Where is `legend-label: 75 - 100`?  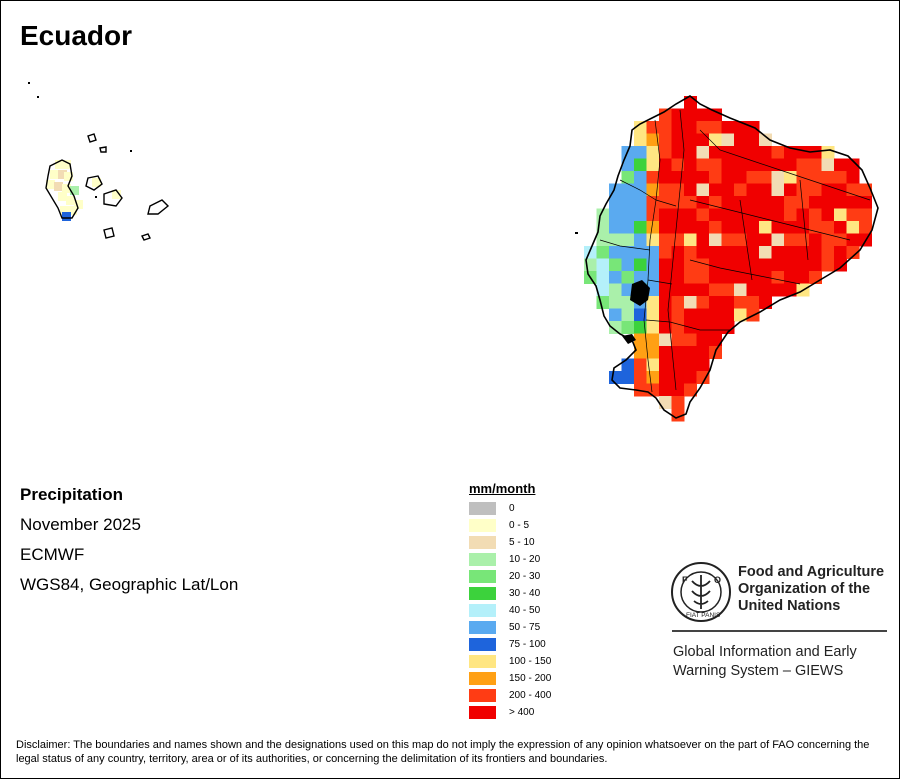
legend-label: 75 - 100 is located at coordinates (527, 644).